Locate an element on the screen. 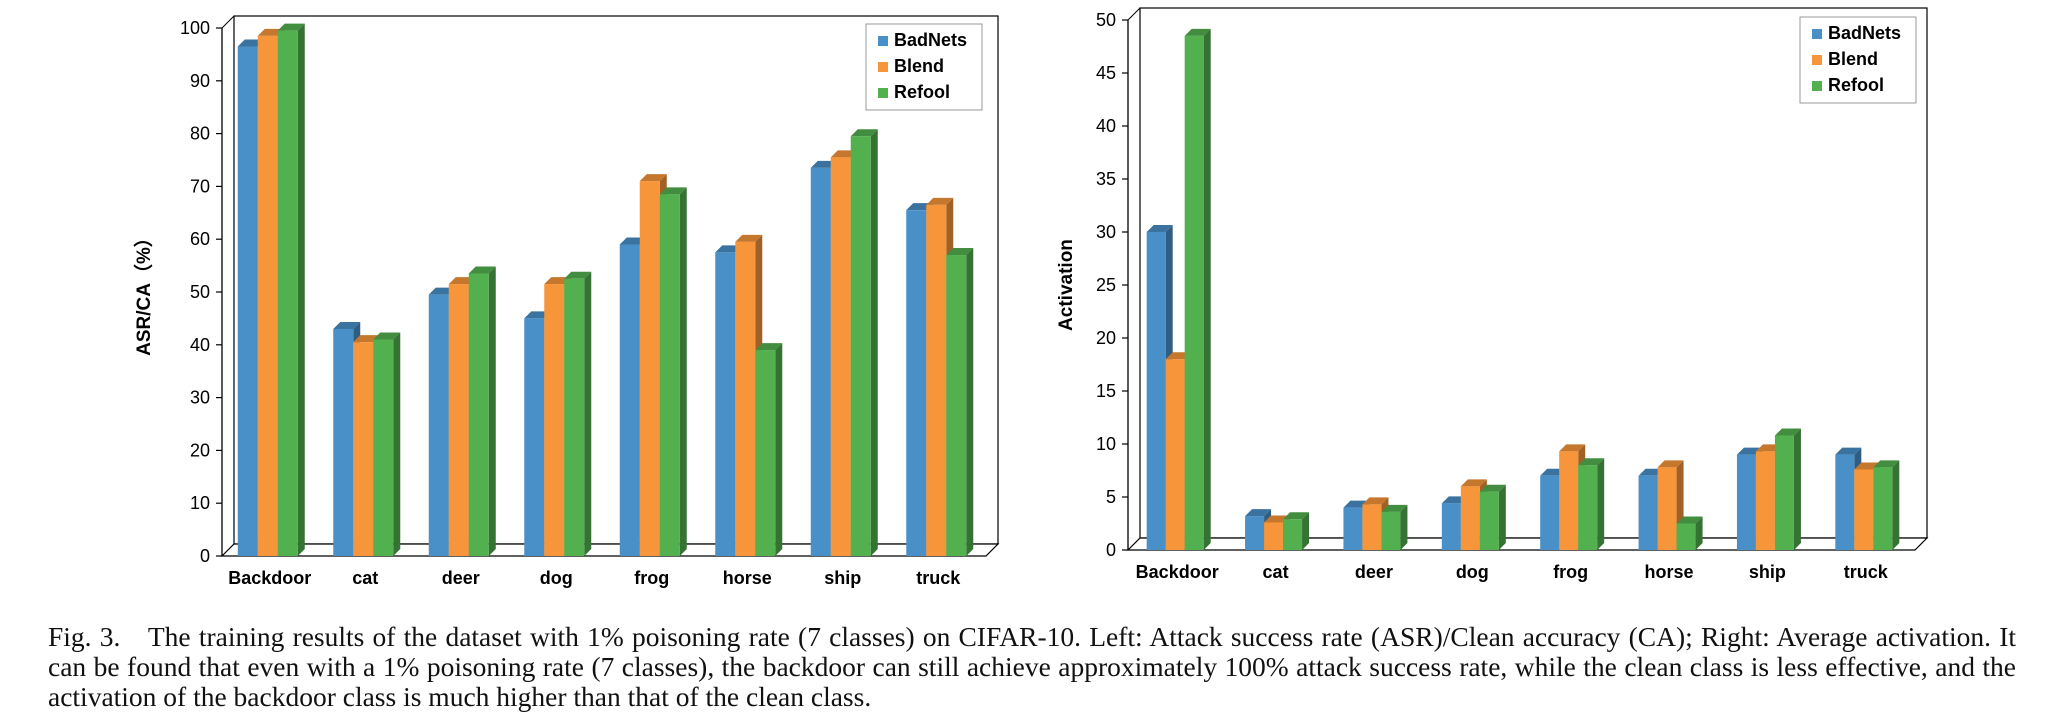 The image size is (2062, 719). bar-refool-cat is located at coordinates (383, 447).